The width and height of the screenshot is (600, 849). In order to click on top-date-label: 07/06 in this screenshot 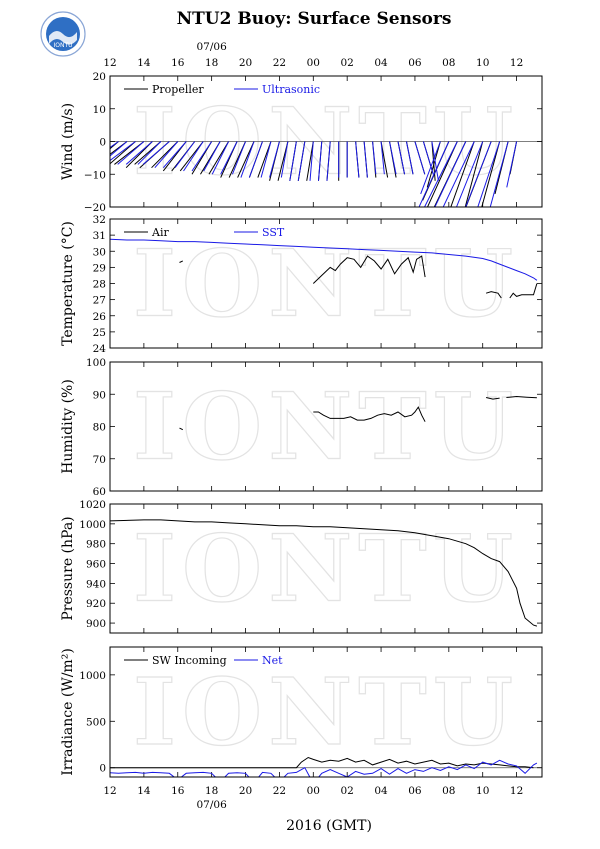, I will do `click(212, 47)`.